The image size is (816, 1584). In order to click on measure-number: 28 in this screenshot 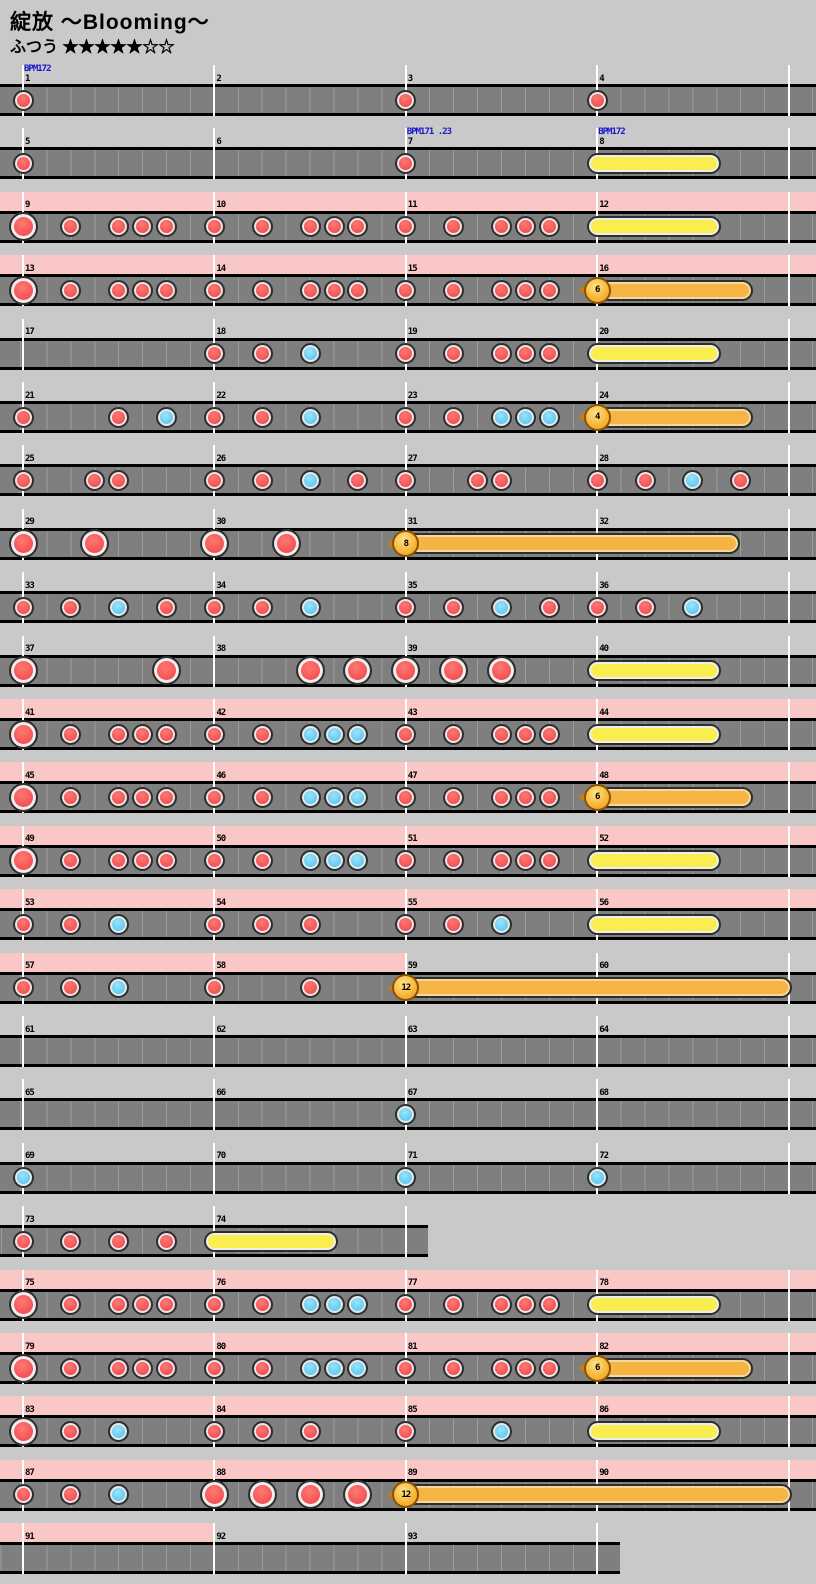, I will do `click(604, 458)`.